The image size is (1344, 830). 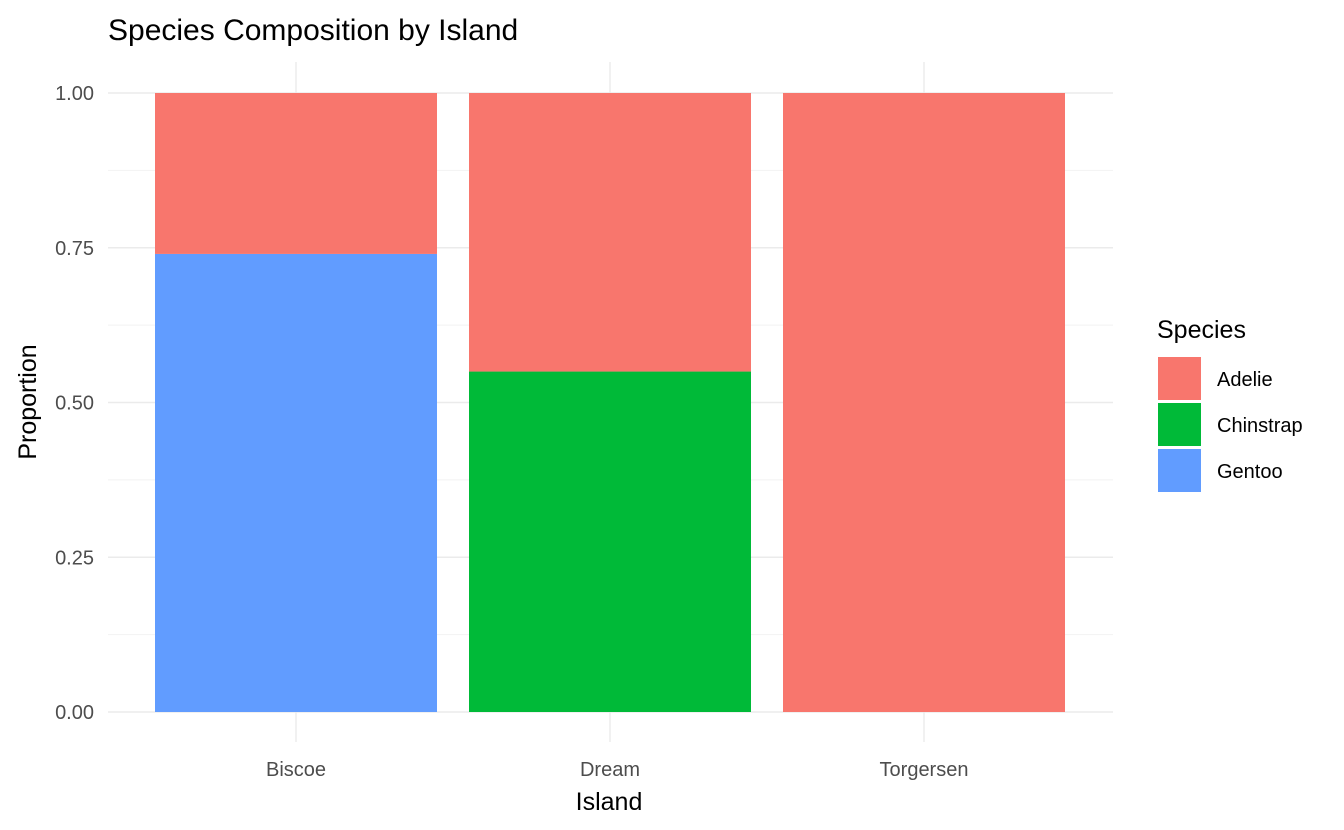 I want to click on legend-key-gentoo, so click(x=1179, y=470).